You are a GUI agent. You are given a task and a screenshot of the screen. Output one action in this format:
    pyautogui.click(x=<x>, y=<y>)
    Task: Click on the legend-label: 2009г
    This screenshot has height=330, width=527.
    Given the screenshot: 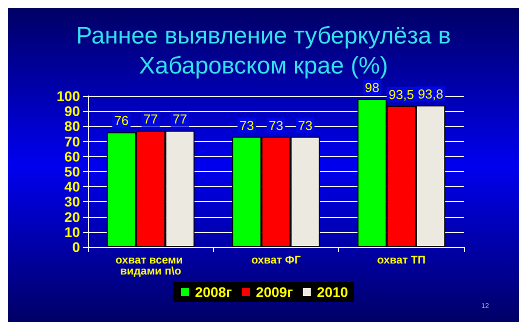 What is the action you would take?
    pyautogui.click(x=275, y=292)
    